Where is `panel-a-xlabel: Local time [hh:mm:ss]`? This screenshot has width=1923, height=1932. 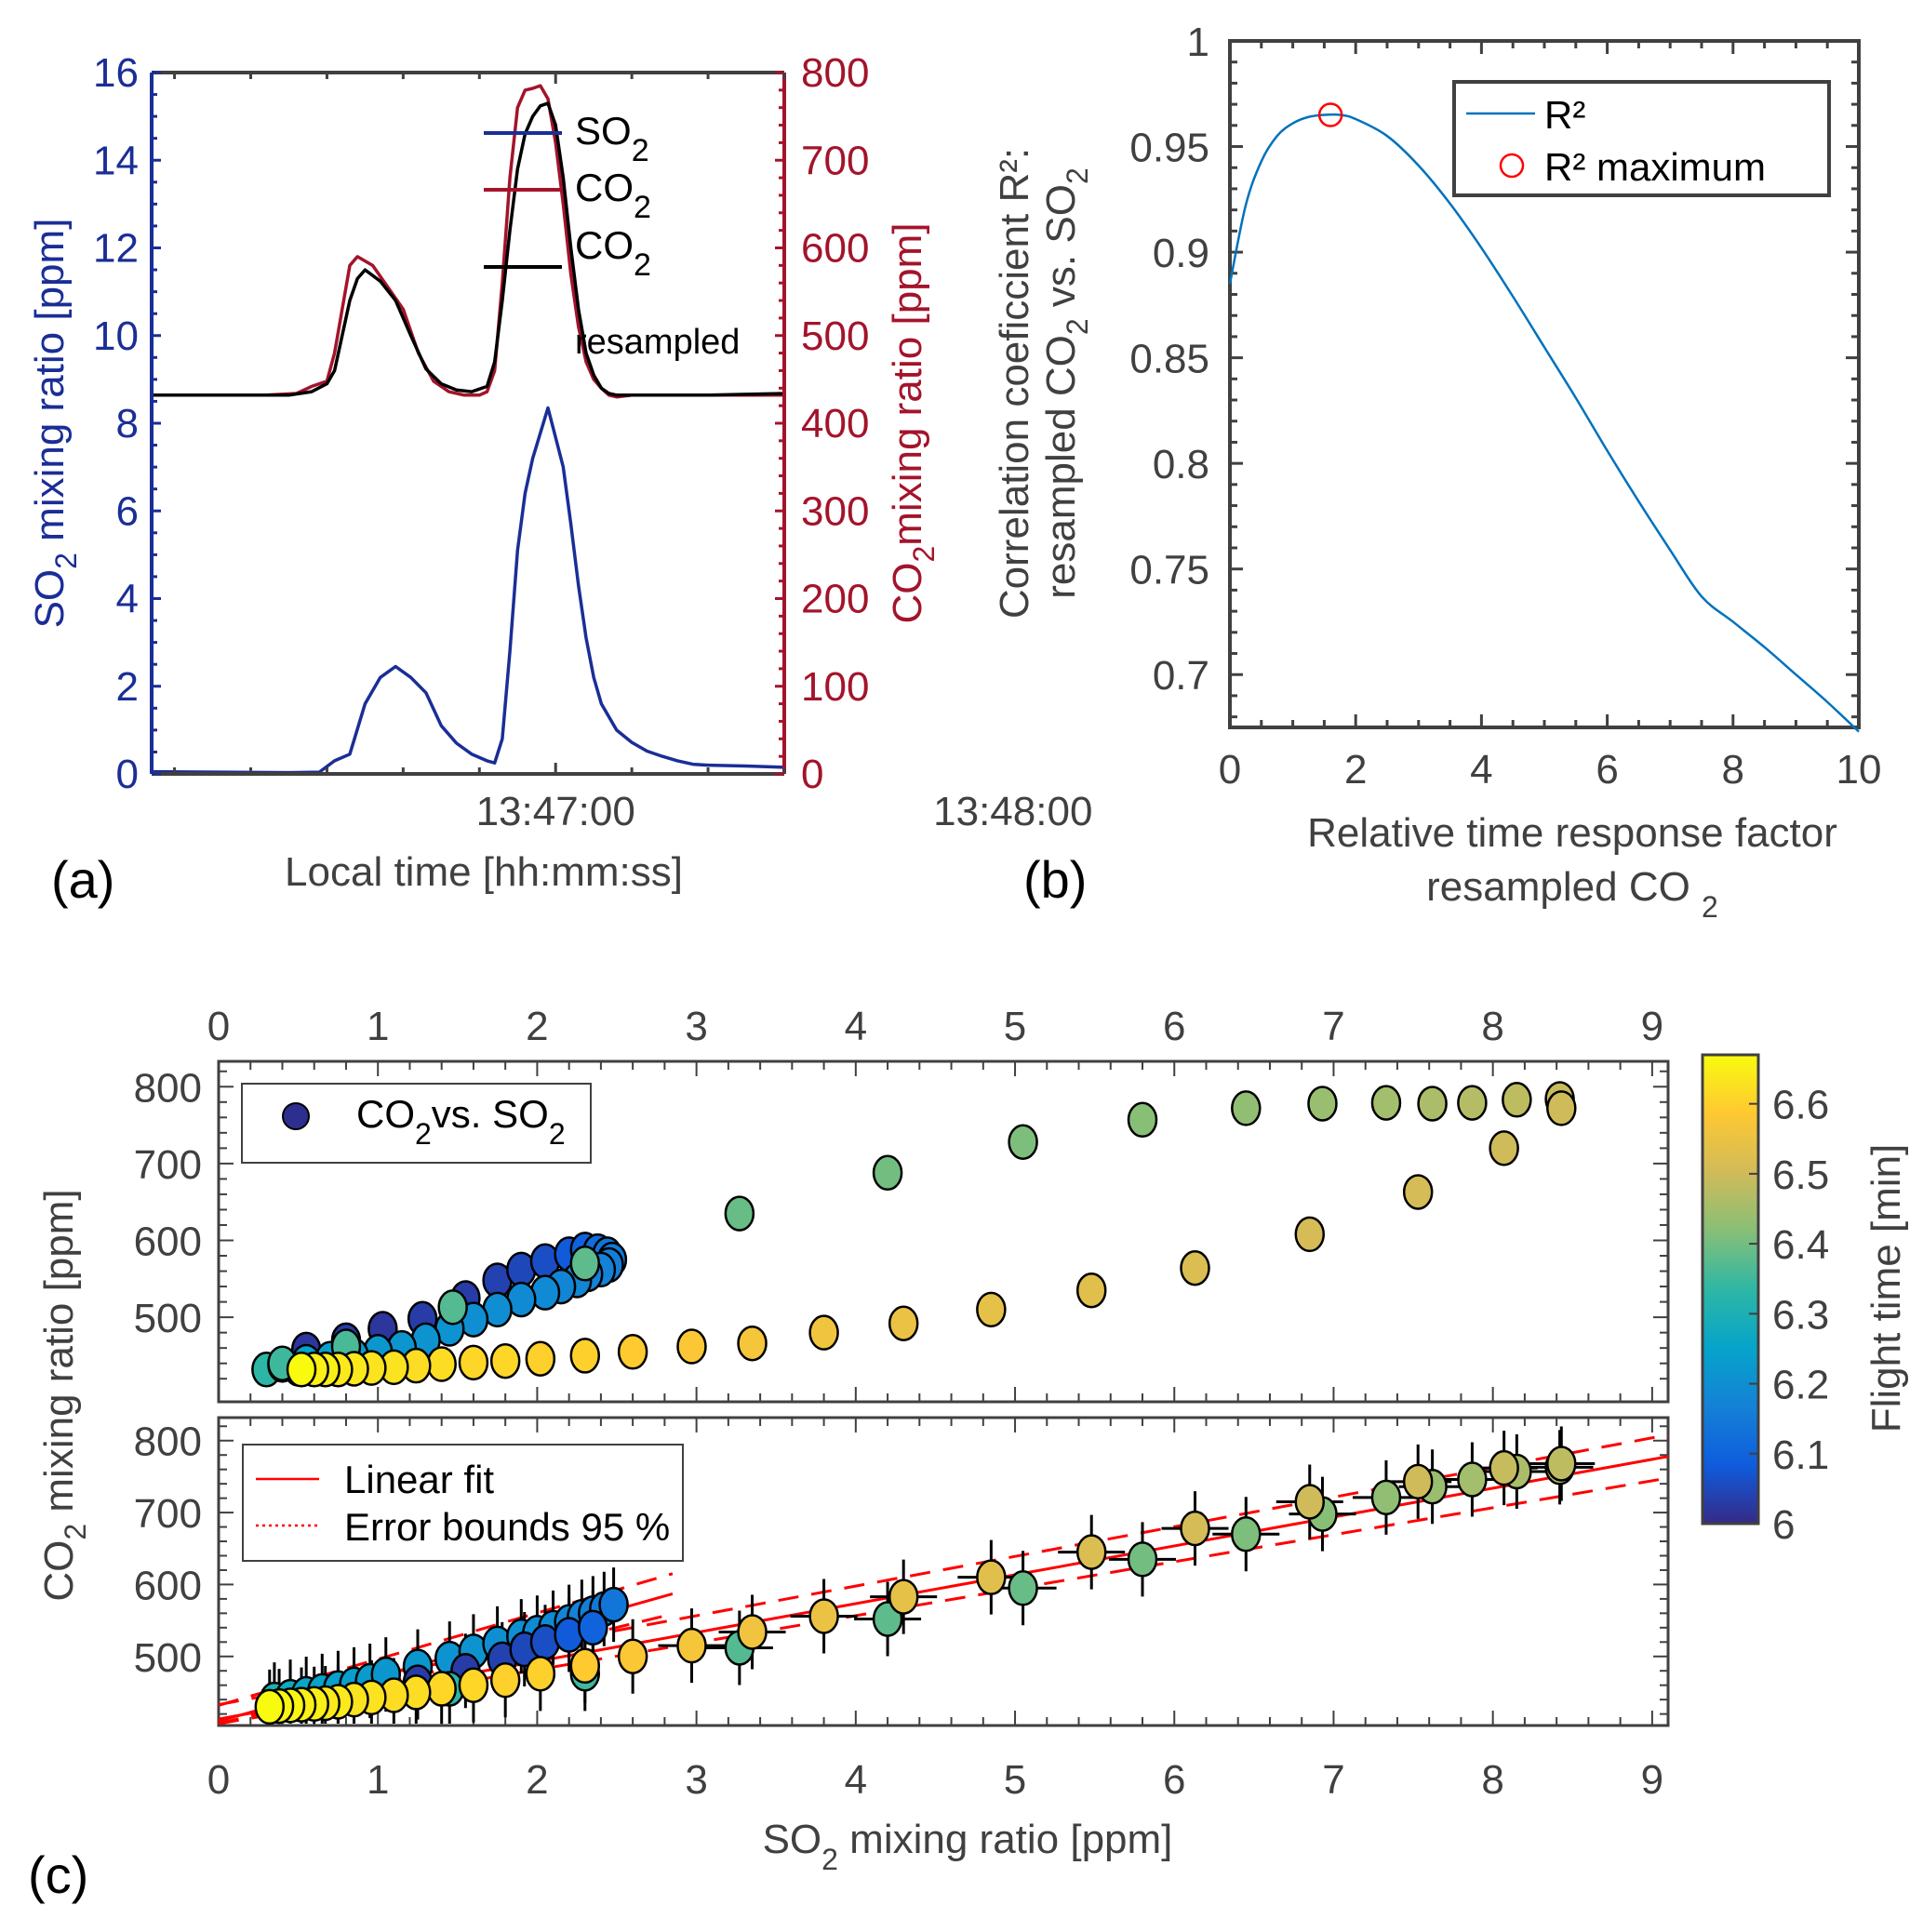 panel-a-xlabel: Local time [hh:mm:ss] is located at coordinates (484, 872).